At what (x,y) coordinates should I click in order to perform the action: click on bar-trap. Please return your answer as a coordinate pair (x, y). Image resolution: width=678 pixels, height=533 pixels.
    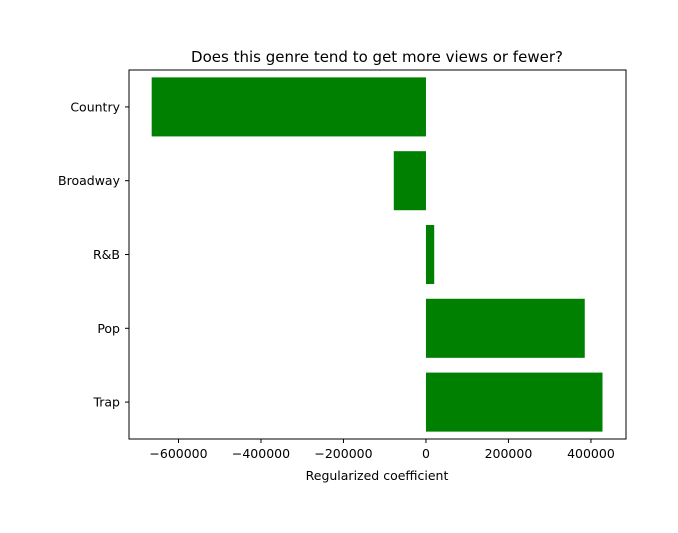
    Looking at the image, I should click on (514, 402).